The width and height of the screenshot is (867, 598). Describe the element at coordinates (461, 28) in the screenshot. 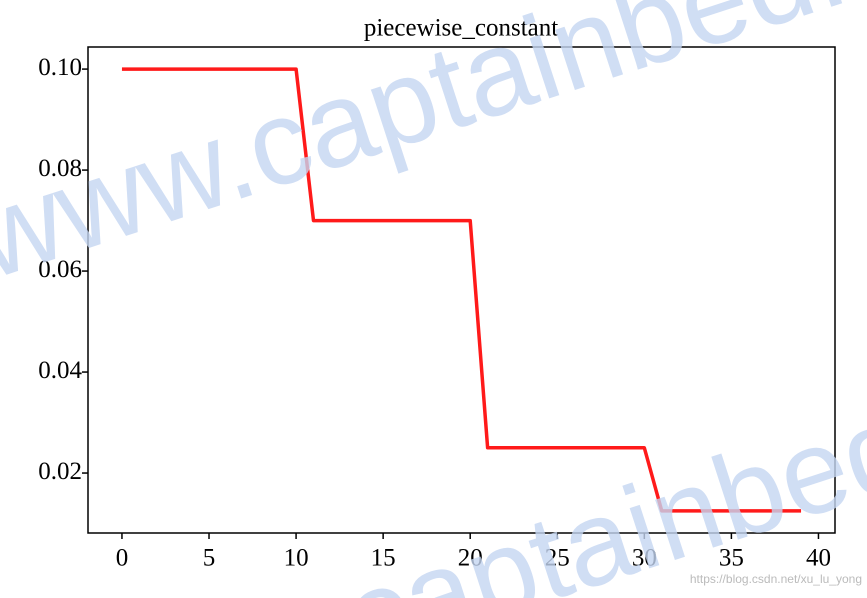

I see `chart-title: piecewise_constant` at that location.